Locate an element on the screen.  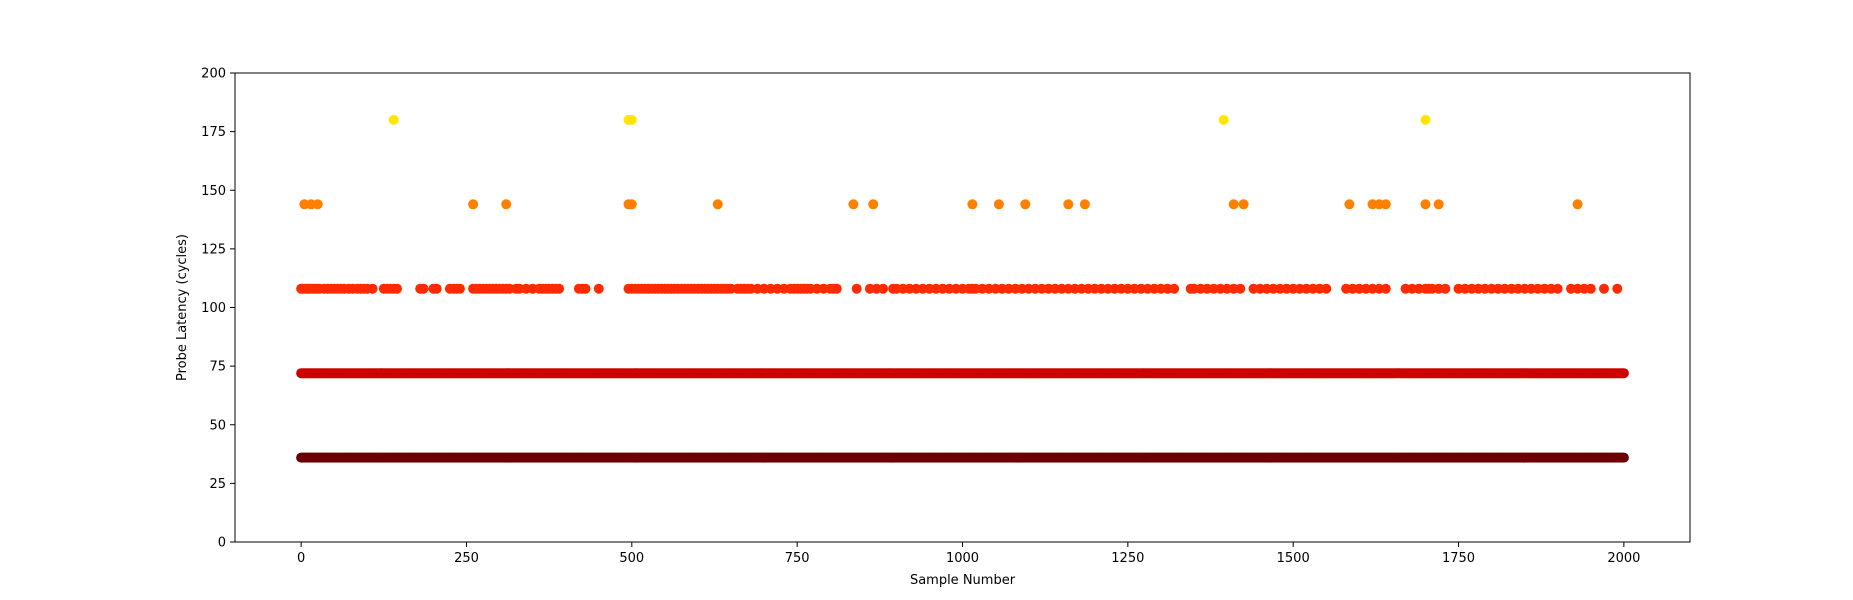
y-tick-label: 75 is located at coordinates (217, 367).